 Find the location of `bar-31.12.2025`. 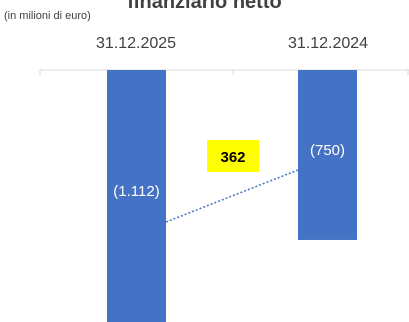

bar-31.12.2025 is located at coordinates (136, 196).